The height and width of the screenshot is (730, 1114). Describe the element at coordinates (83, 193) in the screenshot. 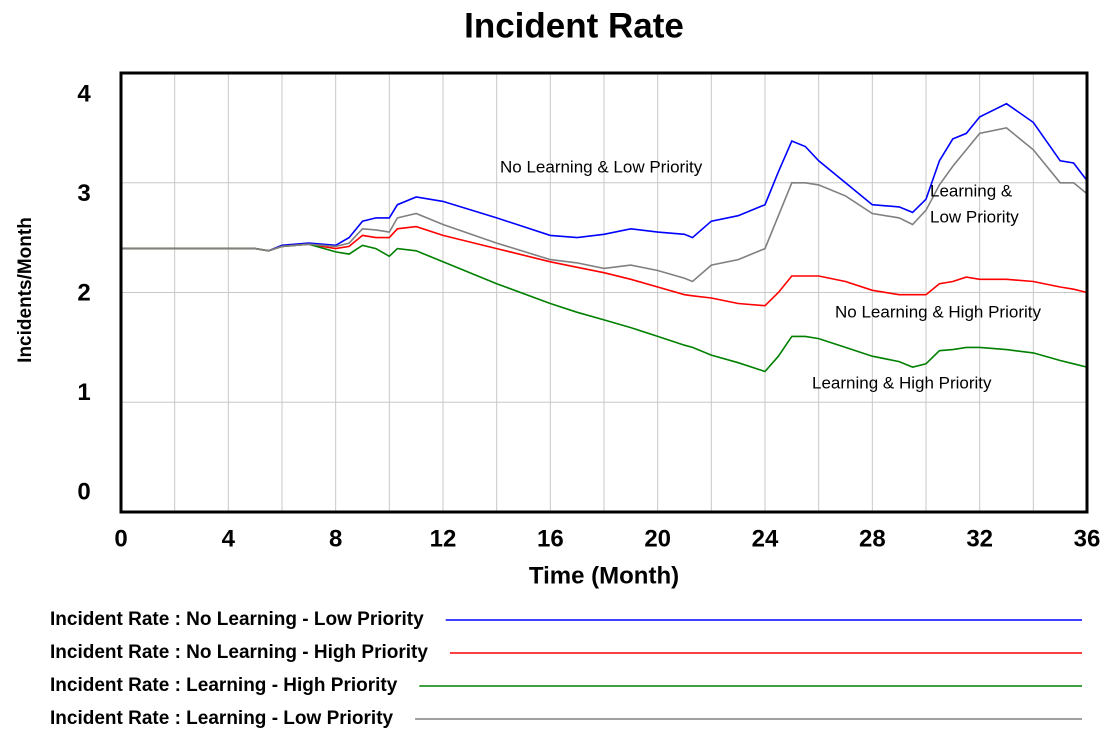

I see `y-tick-label: 3` at that location.